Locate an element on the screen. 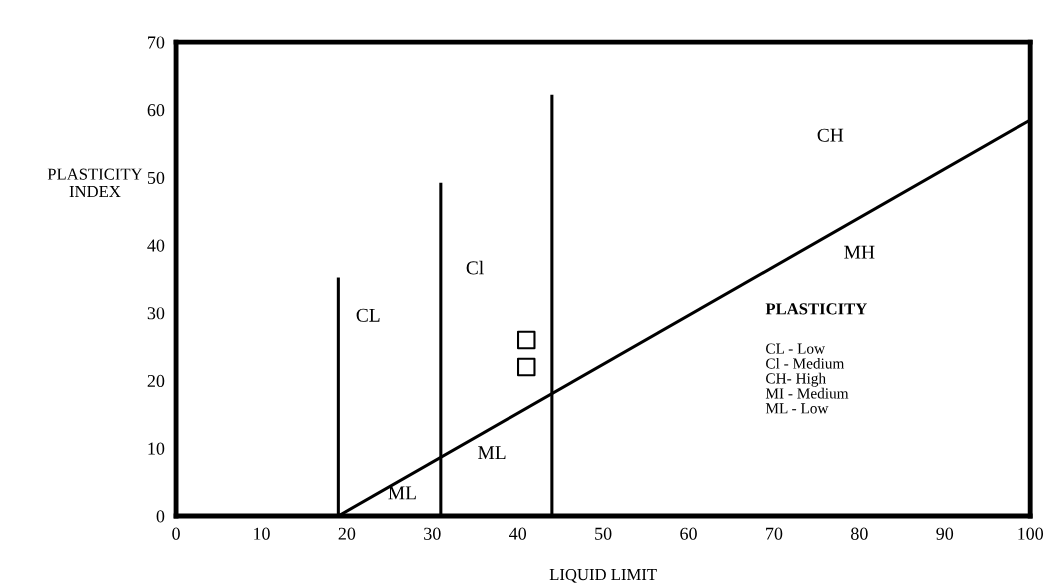 This screenshot has height=585, width=1048. annotation: Cl is located at coordinates (475, 267).